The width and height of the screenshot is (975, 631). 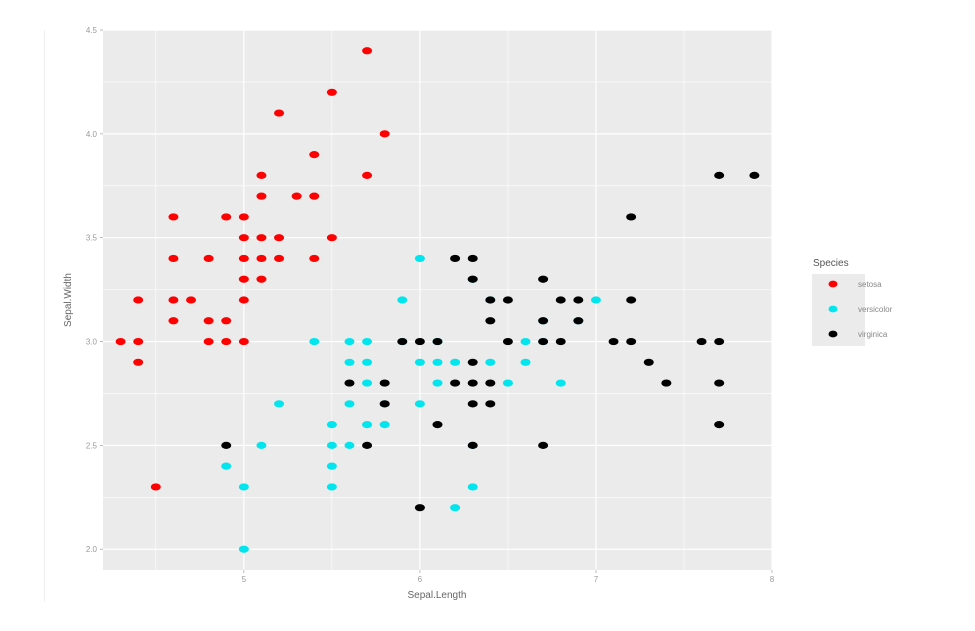 I want to click on y-axis-title: Sepal.Width, so click(x=68, y=300).